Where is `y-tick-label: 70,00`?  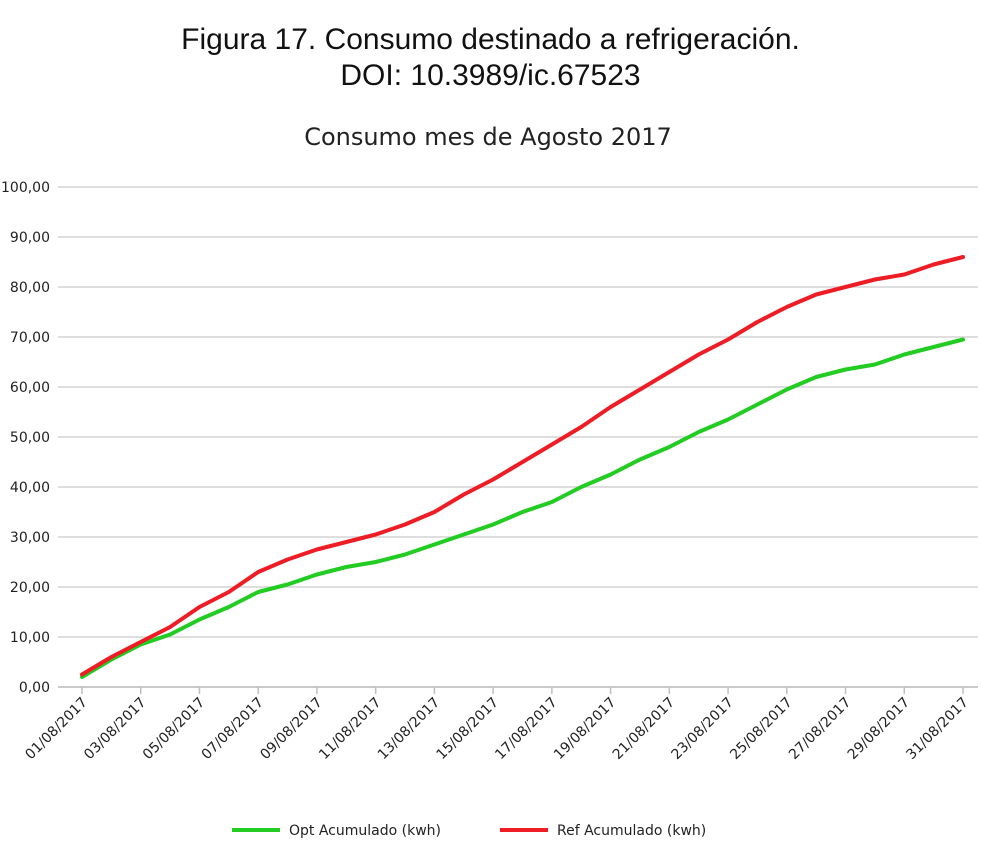 y-tick-label: 70,00 is located at coordinates (30, 338).